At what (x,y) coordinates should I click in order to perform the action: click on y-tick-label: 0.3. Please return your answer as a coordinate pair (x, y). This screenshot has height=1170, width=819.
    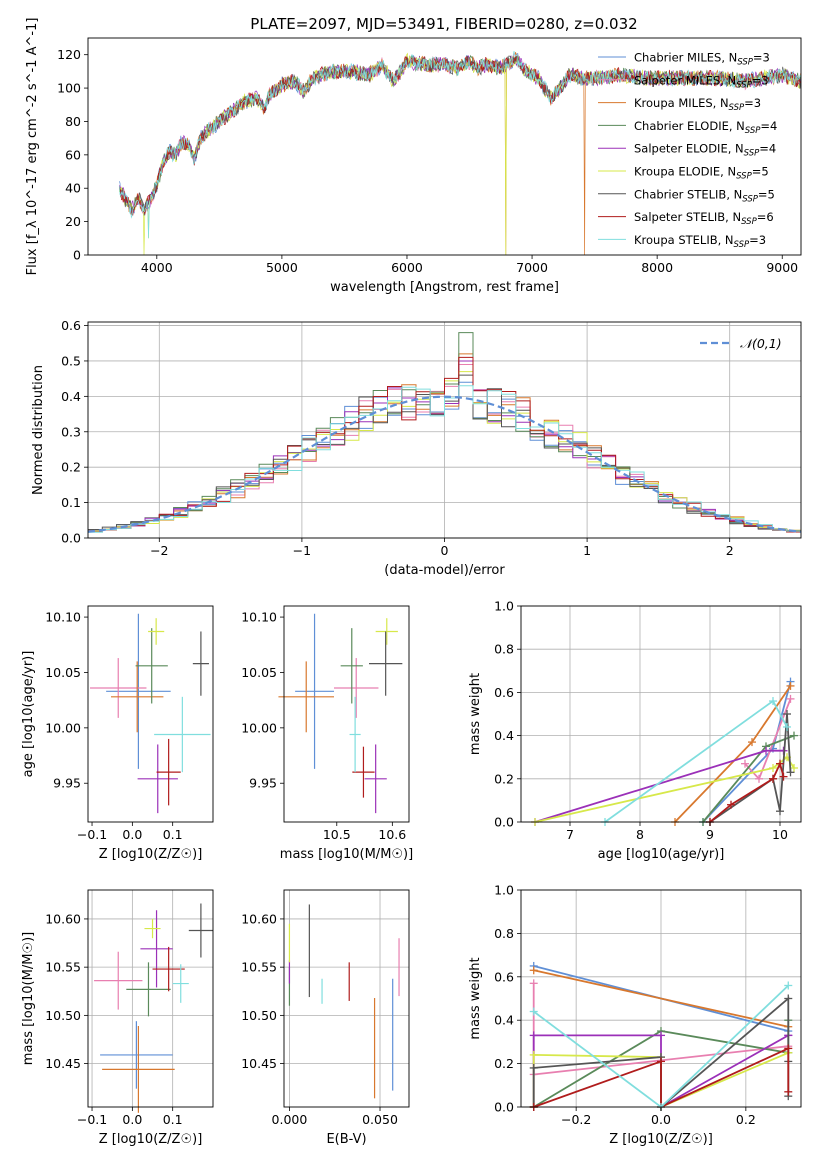
    Looking at the image, I should click on (71, 431).